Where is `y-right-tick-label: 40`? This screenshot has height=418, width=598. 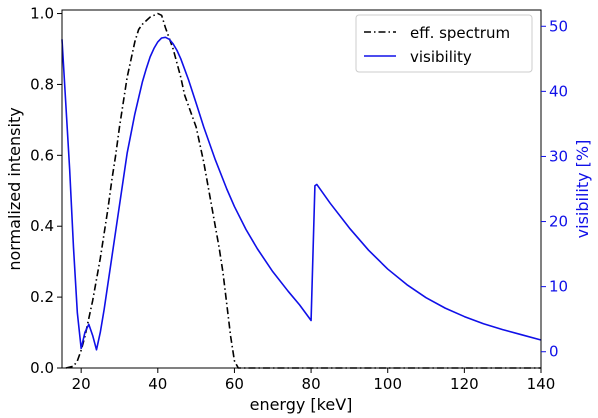
y-right-tick-label: 40 is located at coordinates (558, 91).